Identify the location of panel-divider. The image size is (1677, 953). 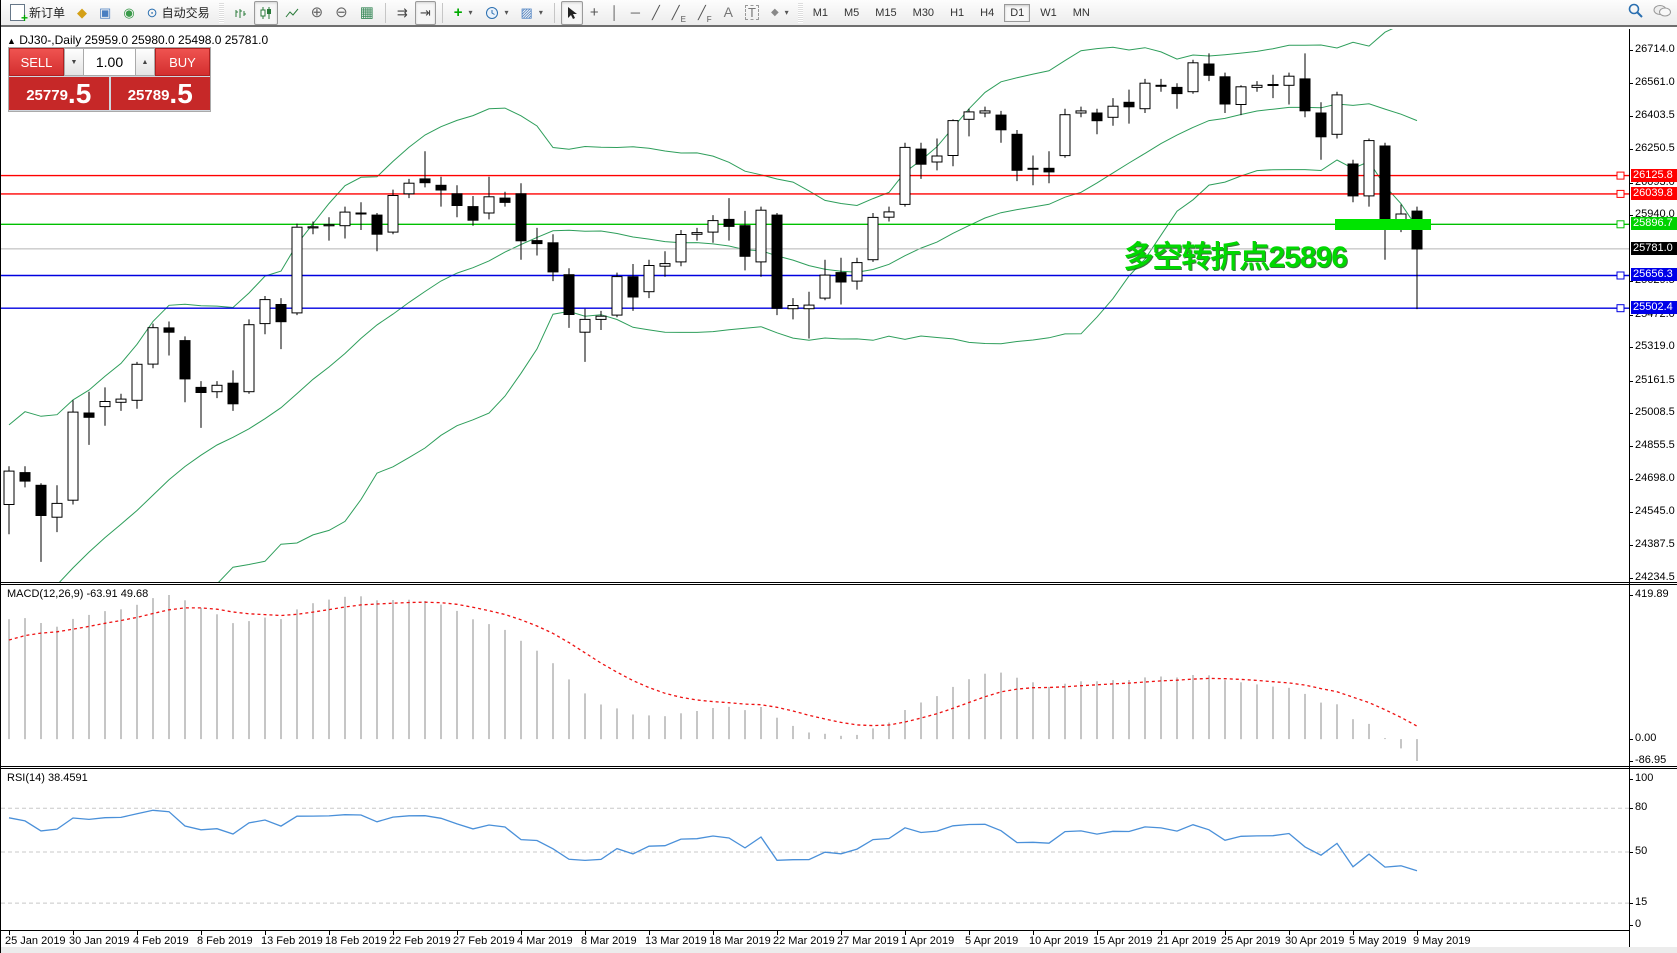
(839, 766).